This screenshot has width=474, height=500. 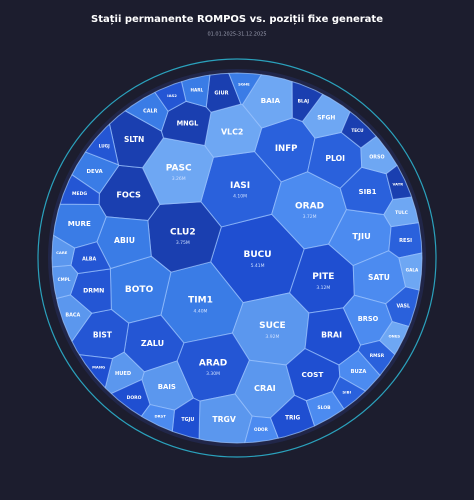 What do you see at coordinates (134, 398) in the screenshot?
I see `cell-label: DORO` at bounding box center [134, 398].